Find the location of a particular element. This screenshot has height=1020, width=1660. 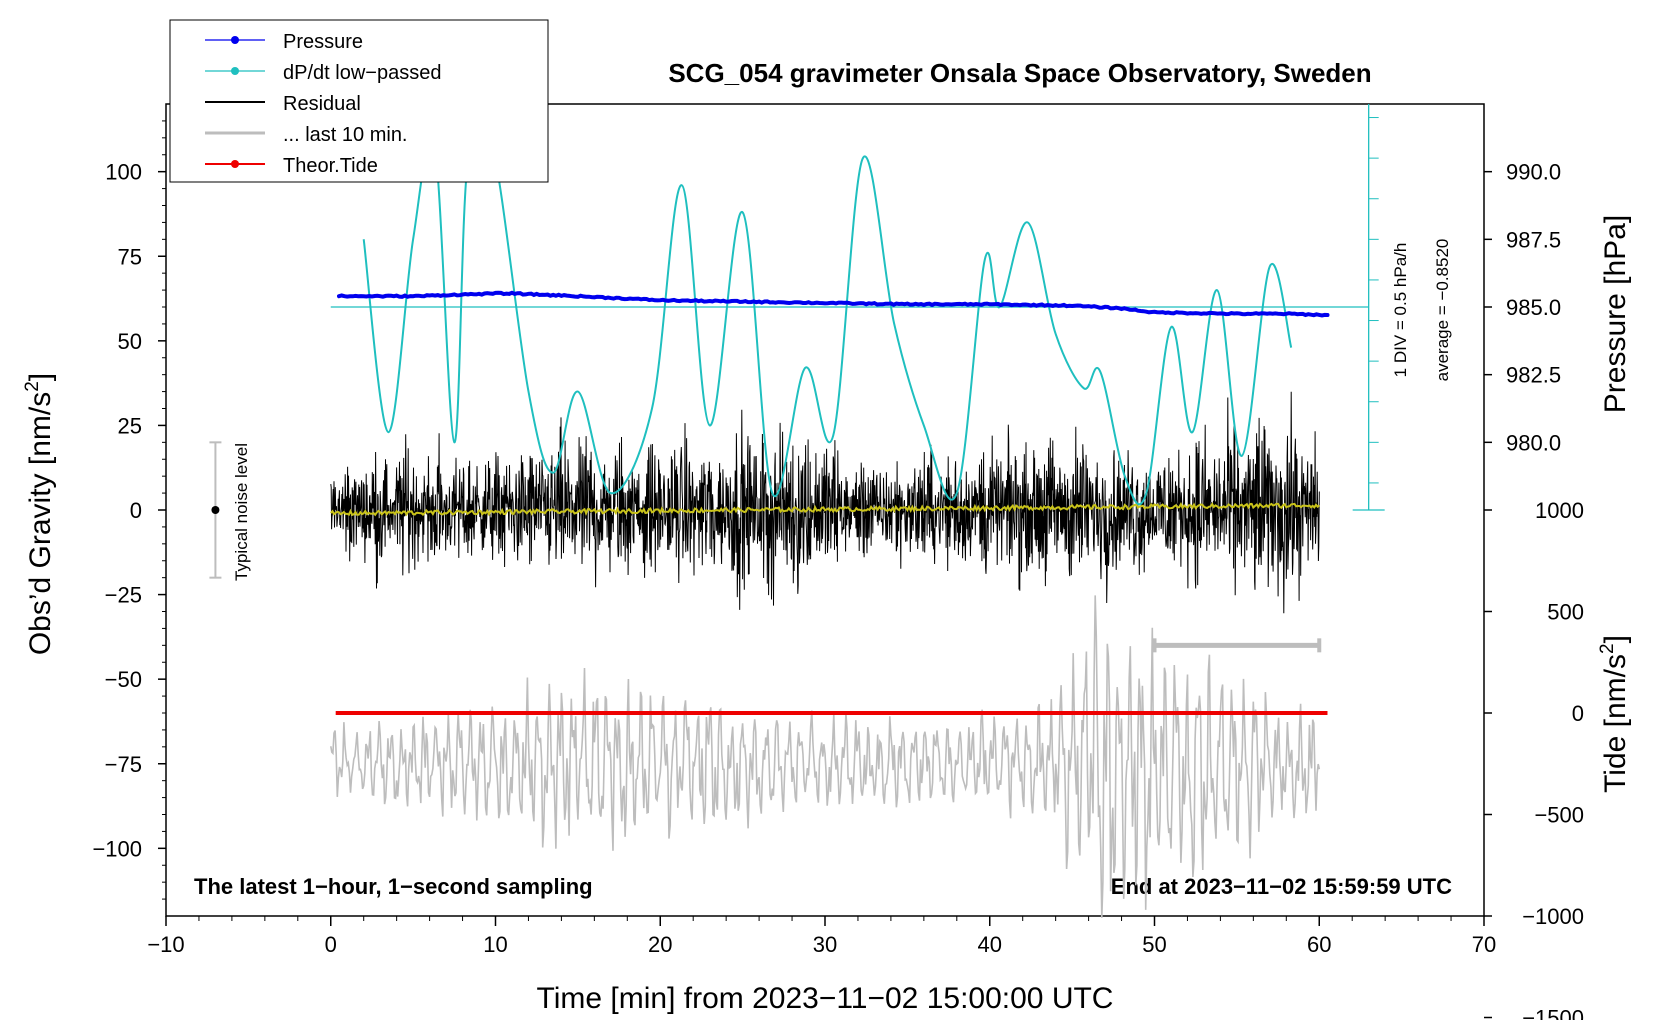

tide-axis-title-main: Tide [nm/s is located at coordinates (1615, 723).